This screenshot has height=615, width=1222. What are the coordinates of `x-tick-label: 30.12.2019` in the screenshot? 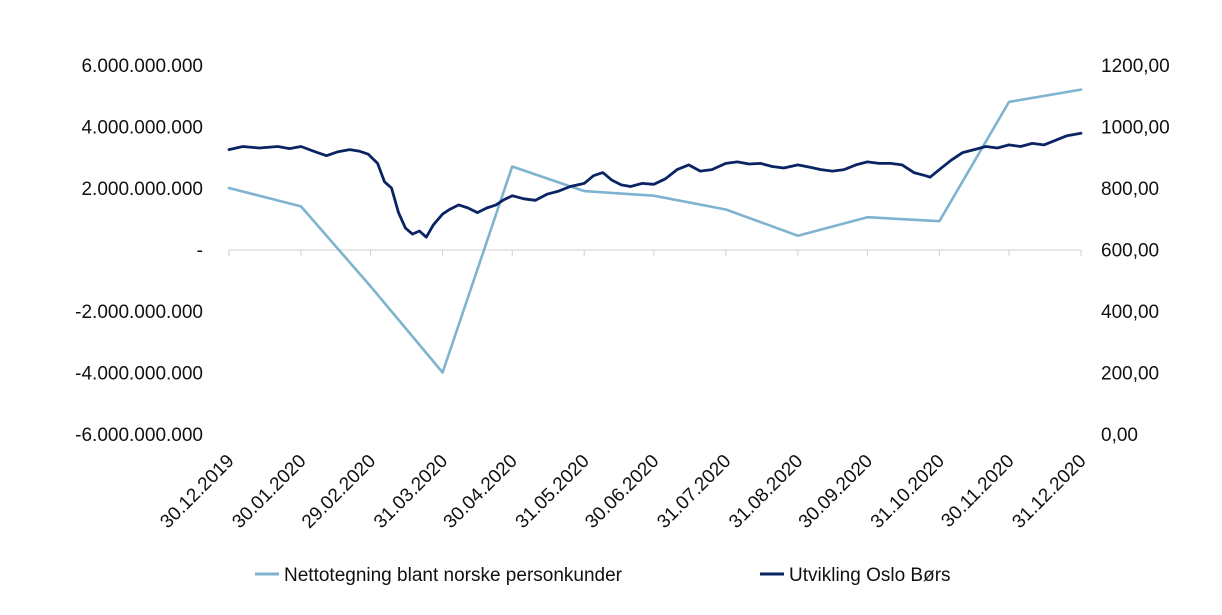 It's located at (197, 492).